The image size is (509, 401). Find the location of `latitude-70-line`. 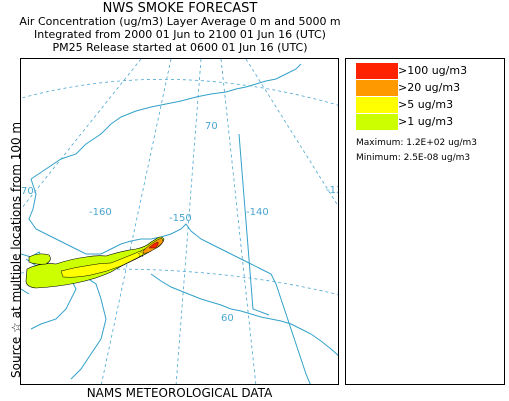

latitude-70-line is located at coordinates (179, 92).